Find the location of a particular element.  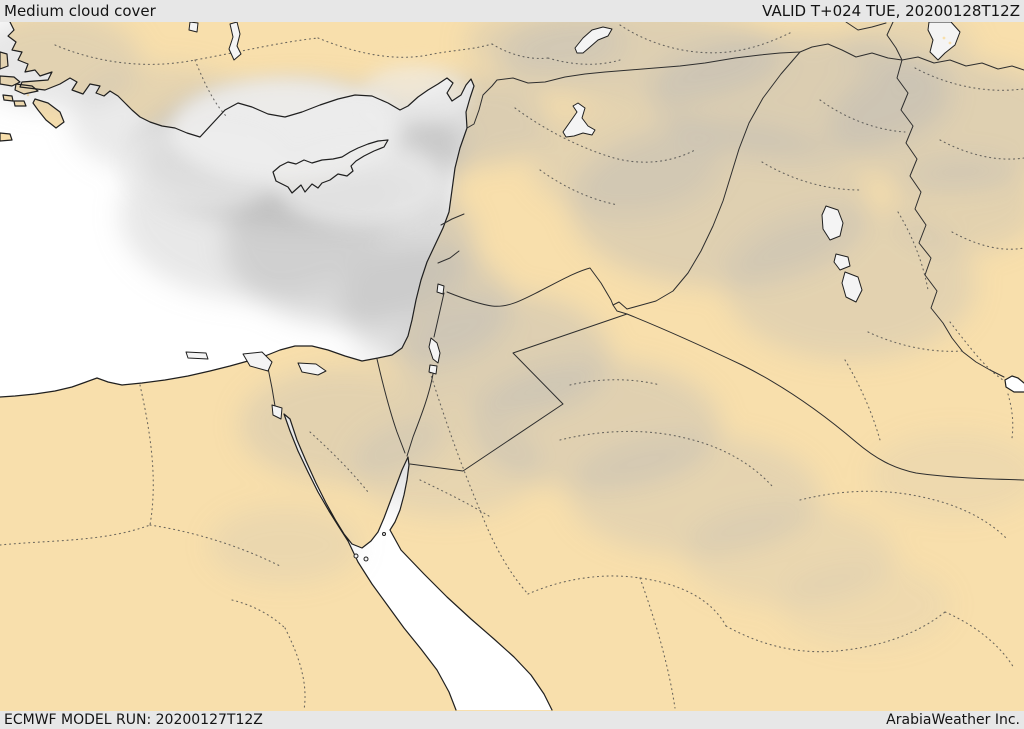

model-run-label: ECMWF MODEL RUN: 20200127T12Z is located at coordinates (133, 720).